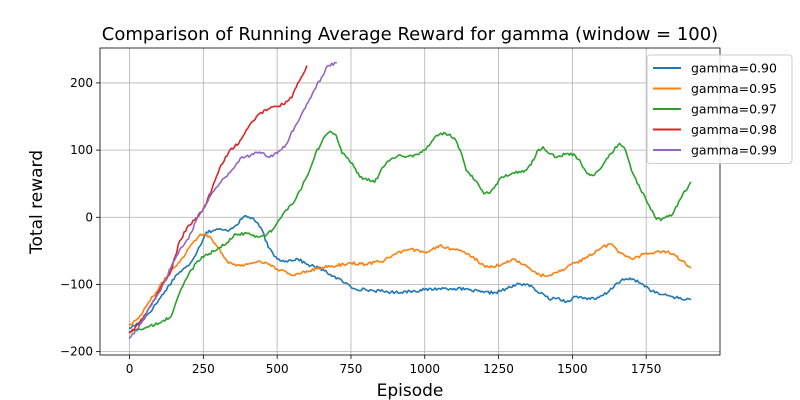 The width and height of the screenshot is (800, 400). I want to click on x-tick-label: 1750, so click(646, 369).